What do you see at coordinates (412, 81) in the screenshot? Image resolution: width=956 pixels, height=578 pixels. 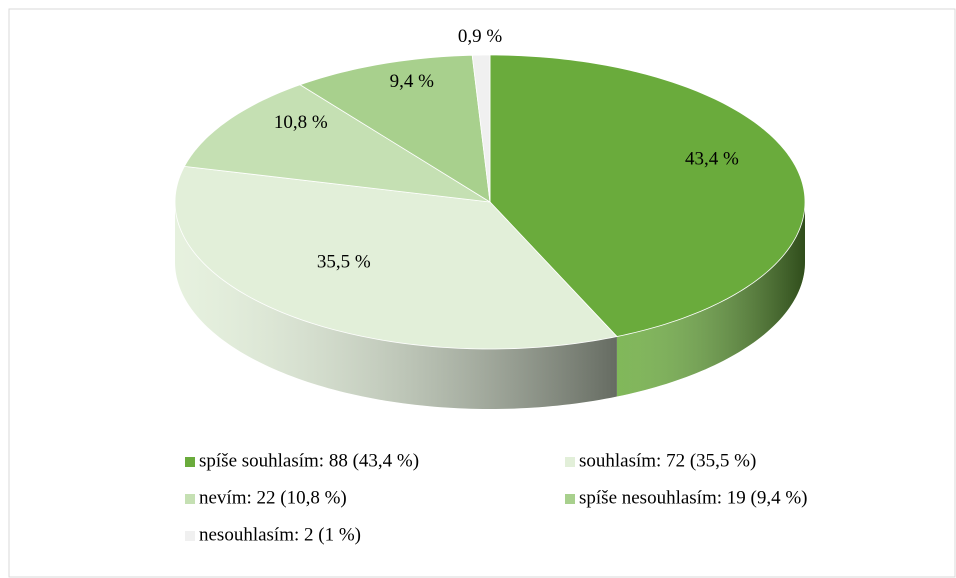 I see `data-label: 9,4 %` at bounding box center [412, 81].